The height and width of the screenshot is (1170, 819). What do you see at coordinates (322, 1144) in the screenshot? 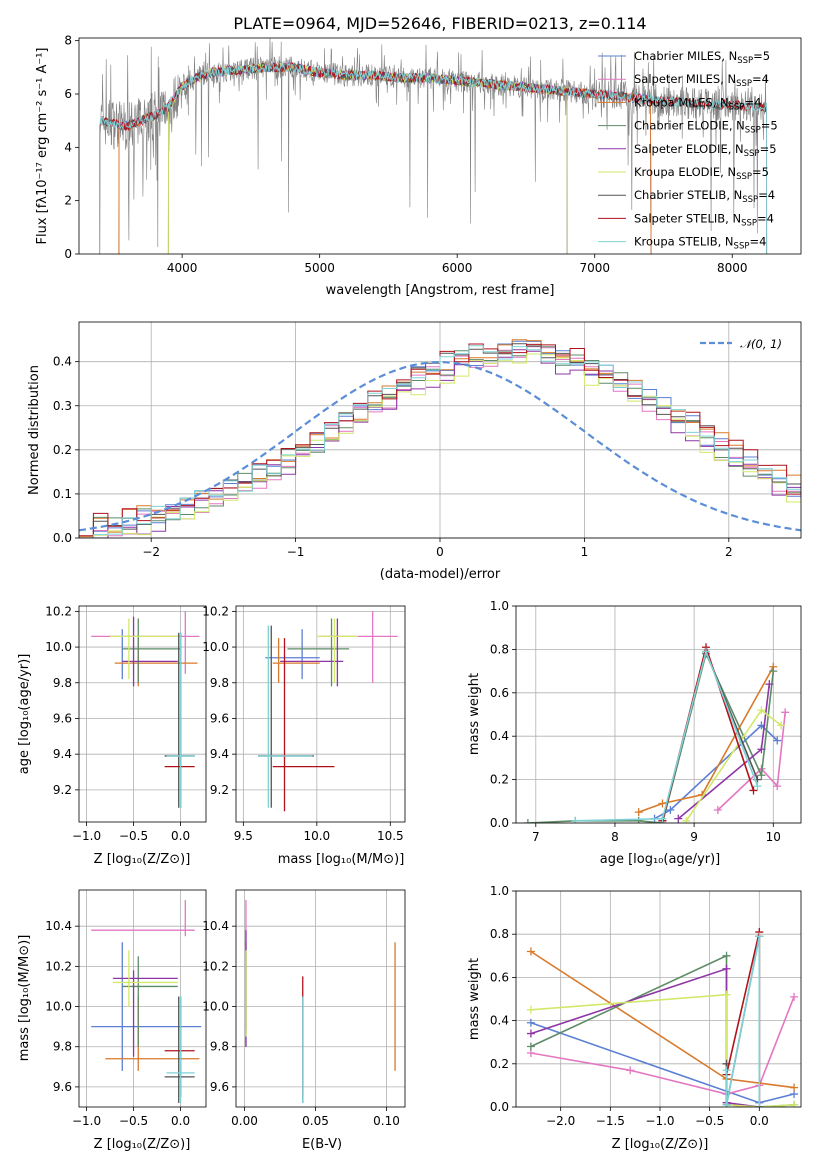
I see `mass_vs_ebv-xlabel: E(B-V)` at bounding box center [322, 1144].